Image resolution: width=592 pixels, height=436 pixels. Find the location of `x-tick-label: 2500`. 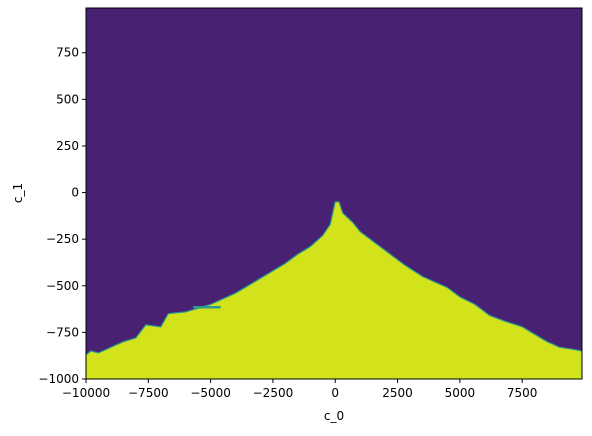

x-tick-label: 2500 is located at coordinates (397, 393).